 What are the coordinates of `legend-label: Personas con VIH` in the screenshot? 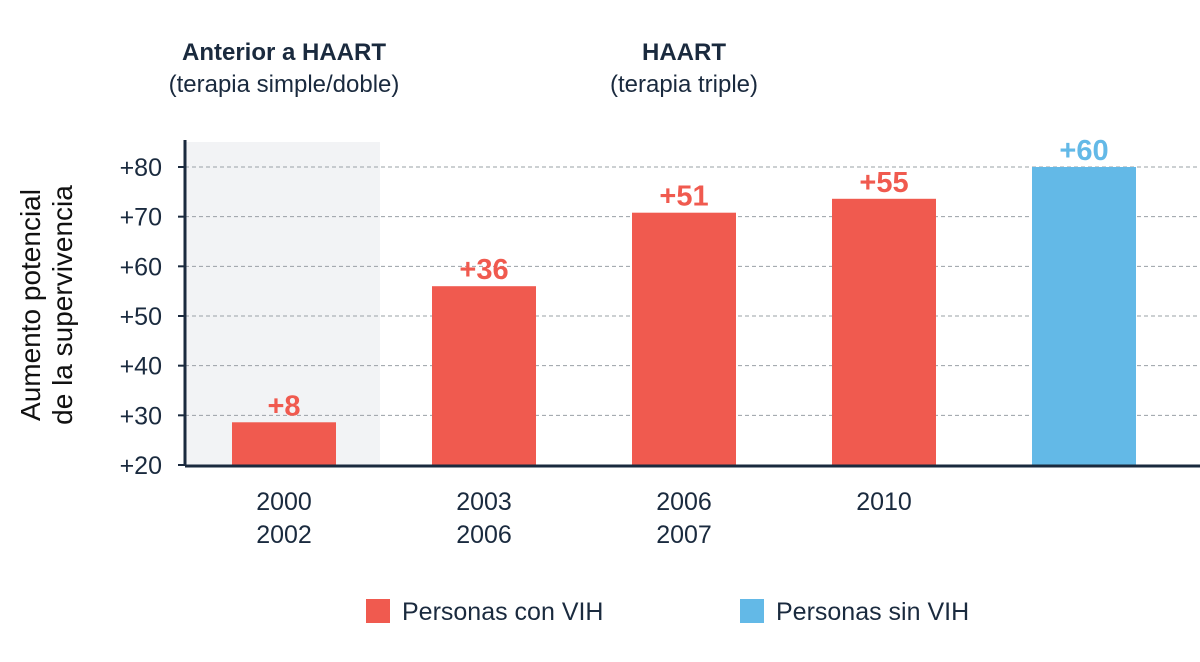 It's located at (503, 612).